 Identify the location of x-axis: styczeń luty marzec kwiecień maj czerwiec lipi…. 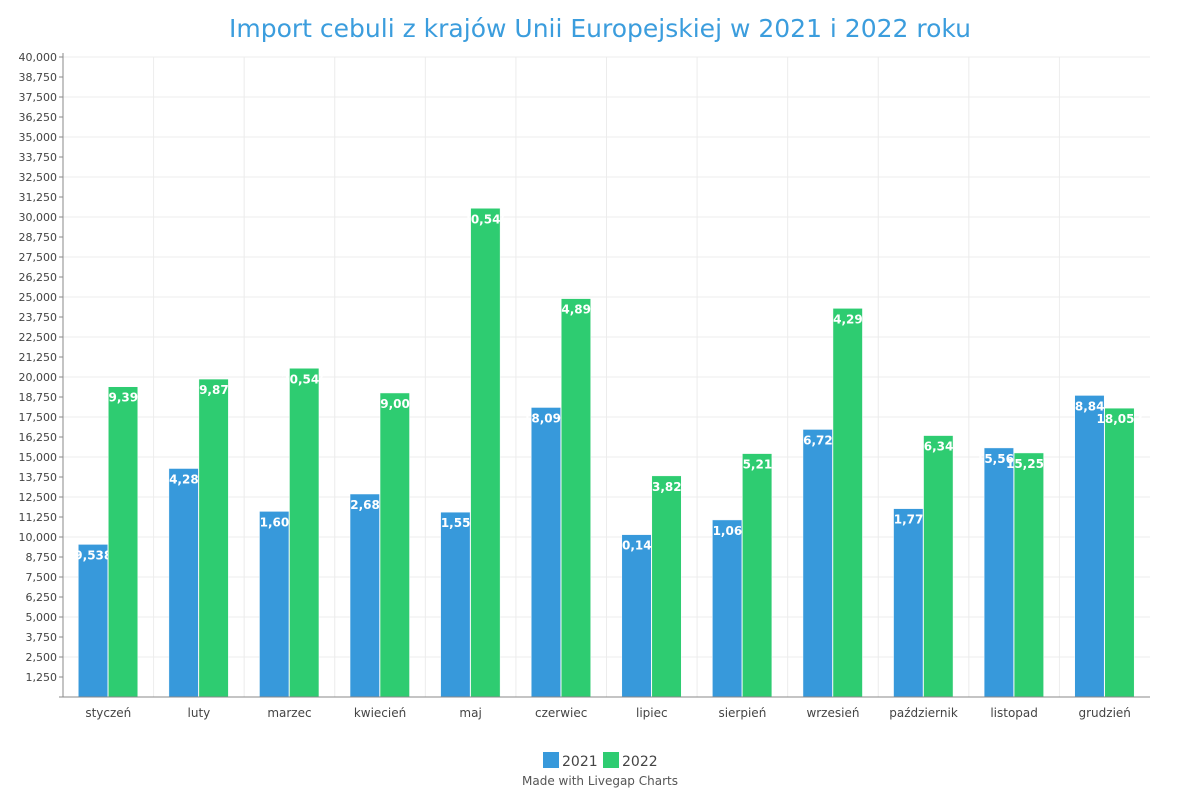
(606, 708).